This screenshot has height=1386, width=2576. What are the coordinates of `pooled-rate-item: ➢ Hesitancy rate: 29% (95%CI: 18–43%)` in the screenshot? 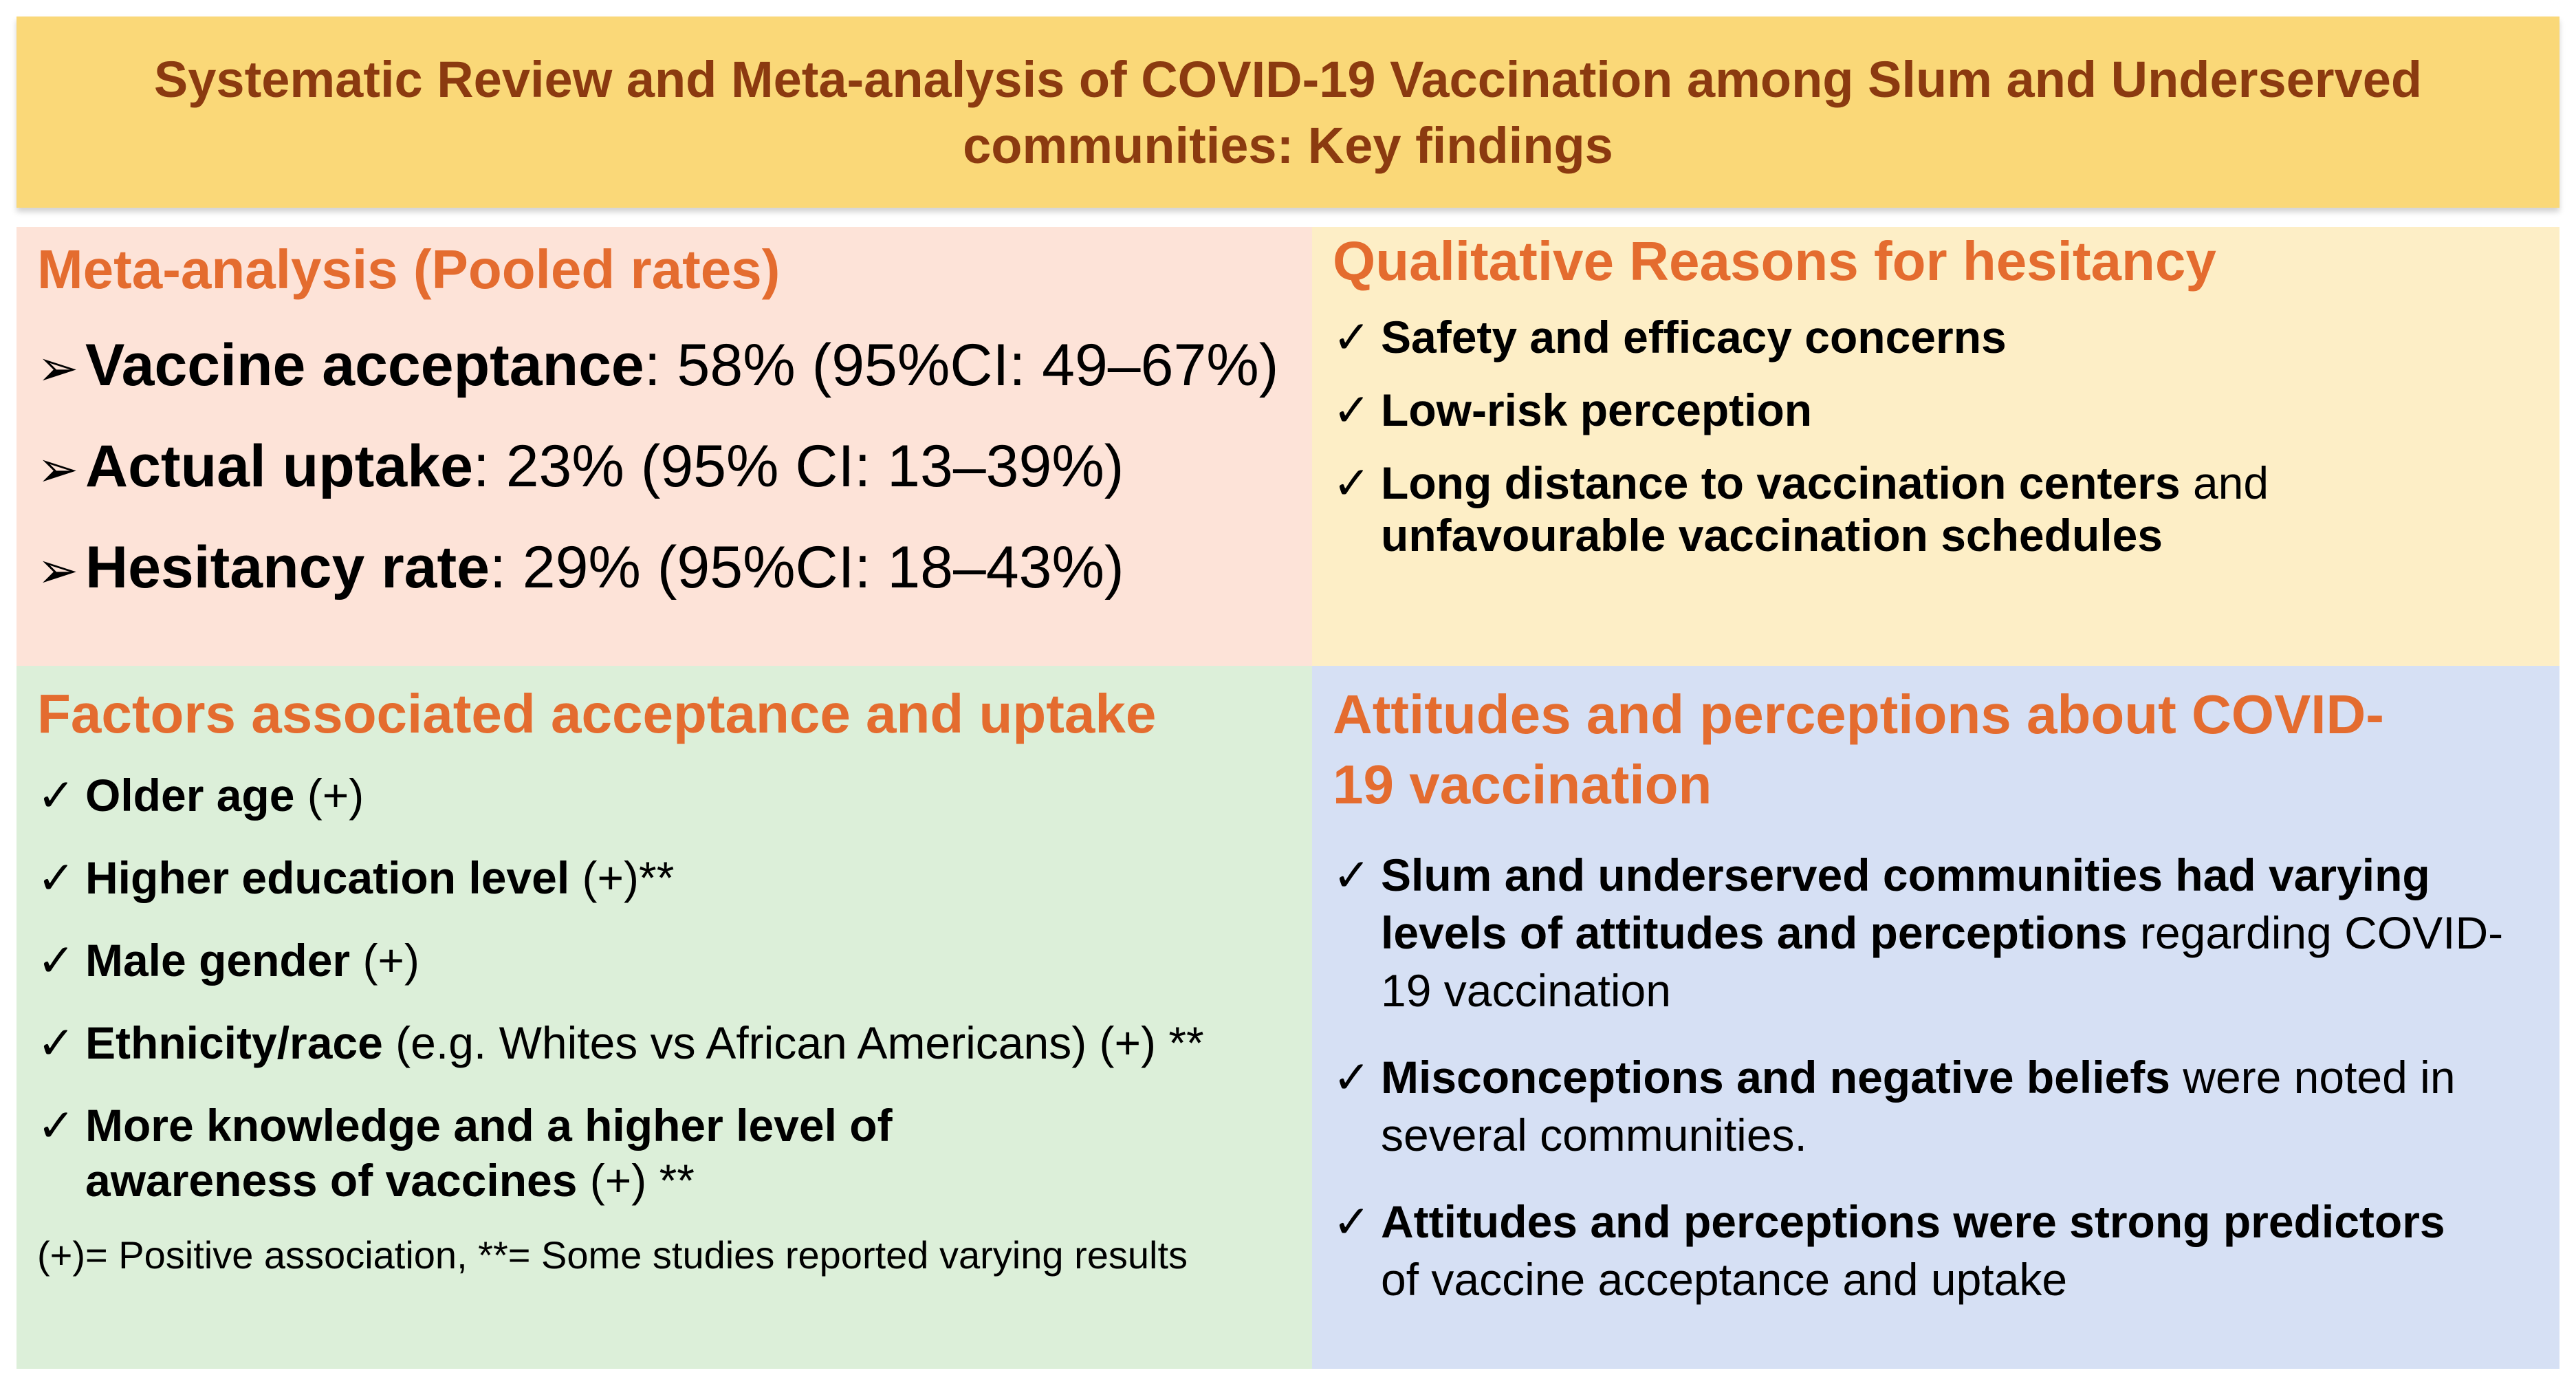 It's located at (674, 569).